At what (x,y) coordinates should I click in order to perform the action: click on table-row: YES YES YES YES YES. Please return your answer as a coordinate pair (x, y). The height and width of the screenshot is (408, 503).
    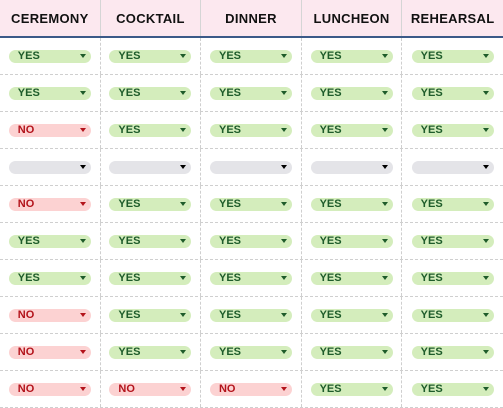
    Looking at the image, I should click on (251, 93).